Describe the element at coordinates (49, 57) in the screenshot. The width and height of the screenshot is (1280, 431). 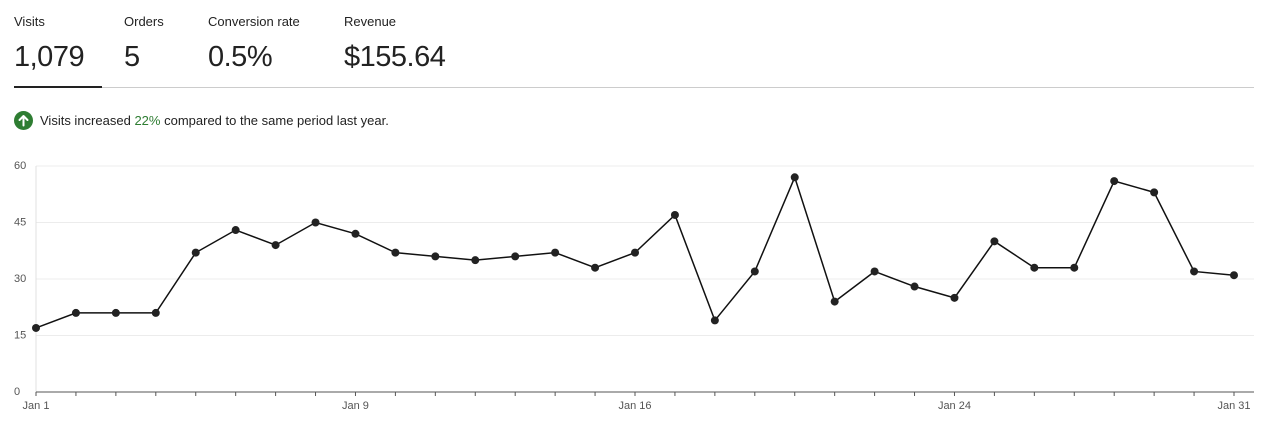
I see `stat-value: 1,079` at that location.